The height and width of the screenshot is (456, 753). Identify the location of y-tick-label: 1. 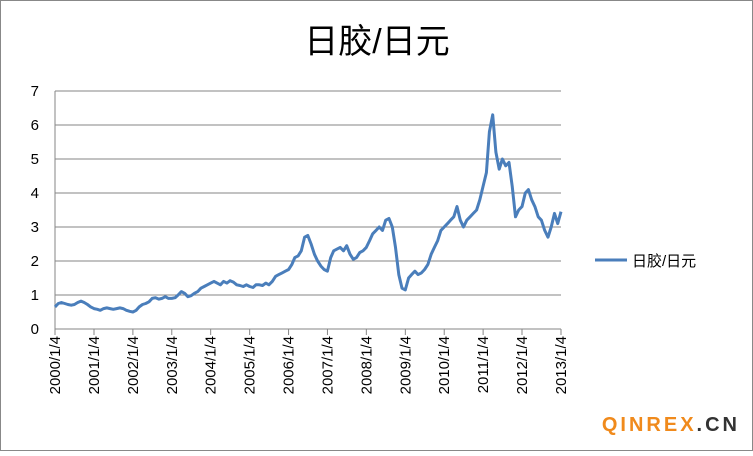
(35, 295).